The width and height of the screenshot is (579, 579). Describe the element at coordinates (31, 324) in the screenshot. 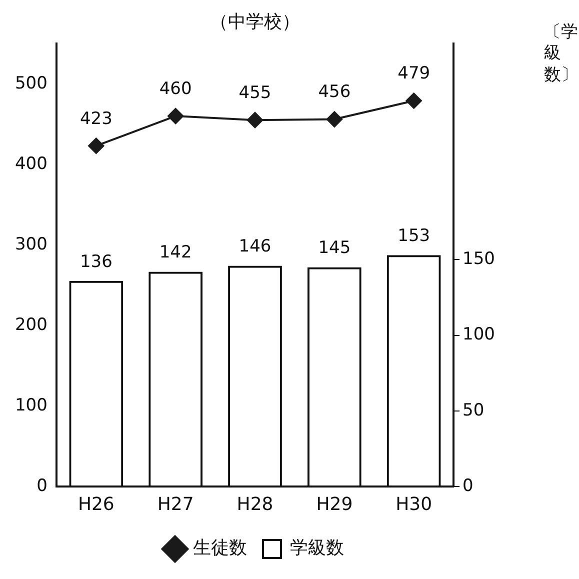

I see `y-tick-label: 200` at that location.